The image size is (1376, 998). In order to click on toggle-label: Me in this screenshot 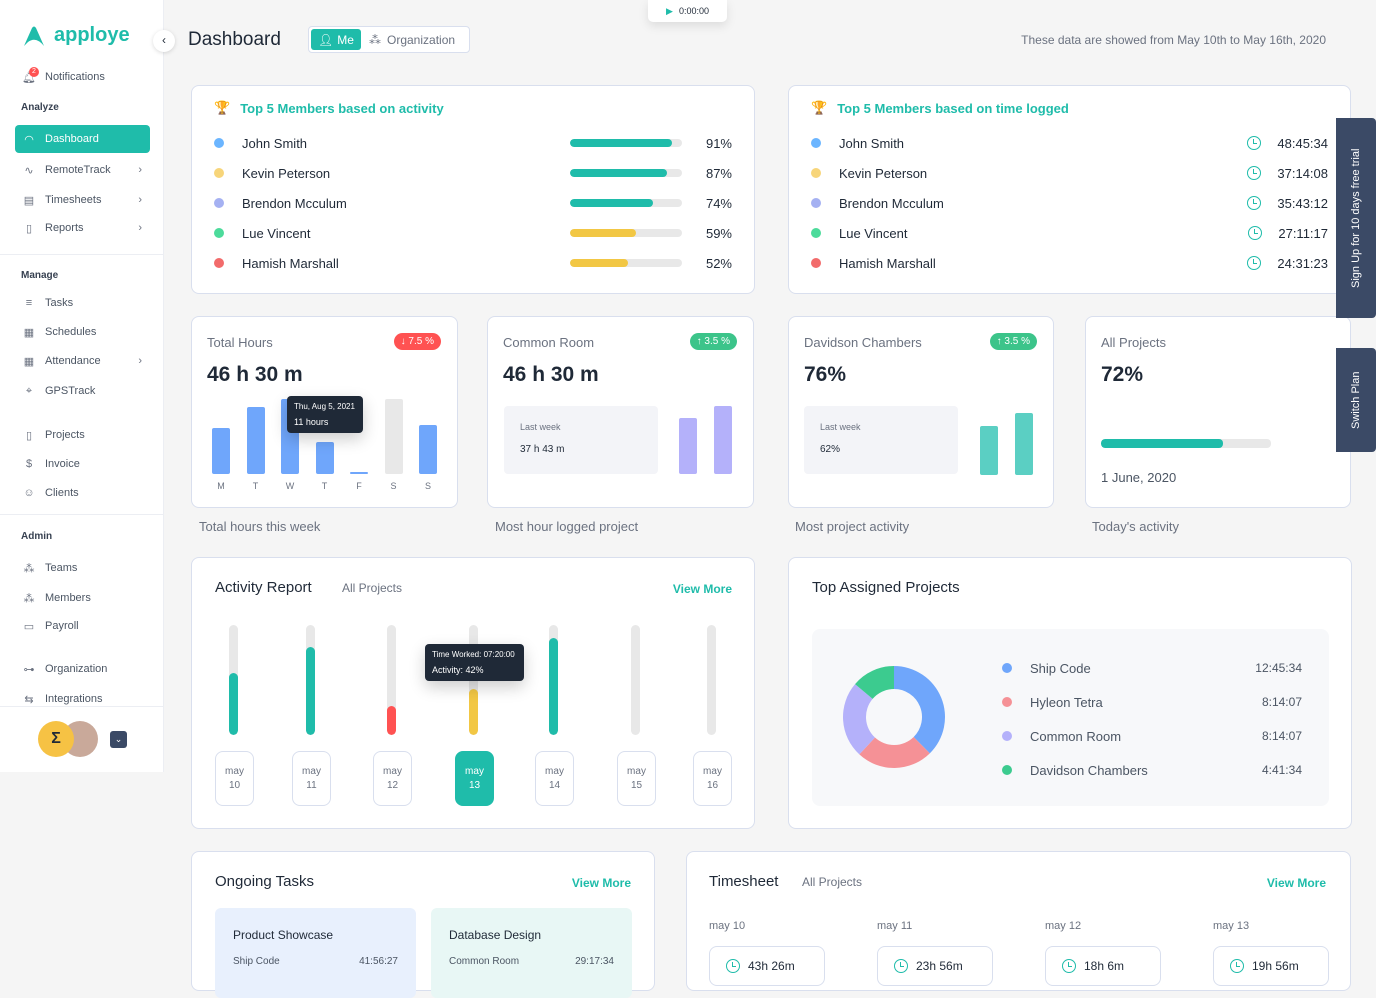, I will do `click(345, 39)`.